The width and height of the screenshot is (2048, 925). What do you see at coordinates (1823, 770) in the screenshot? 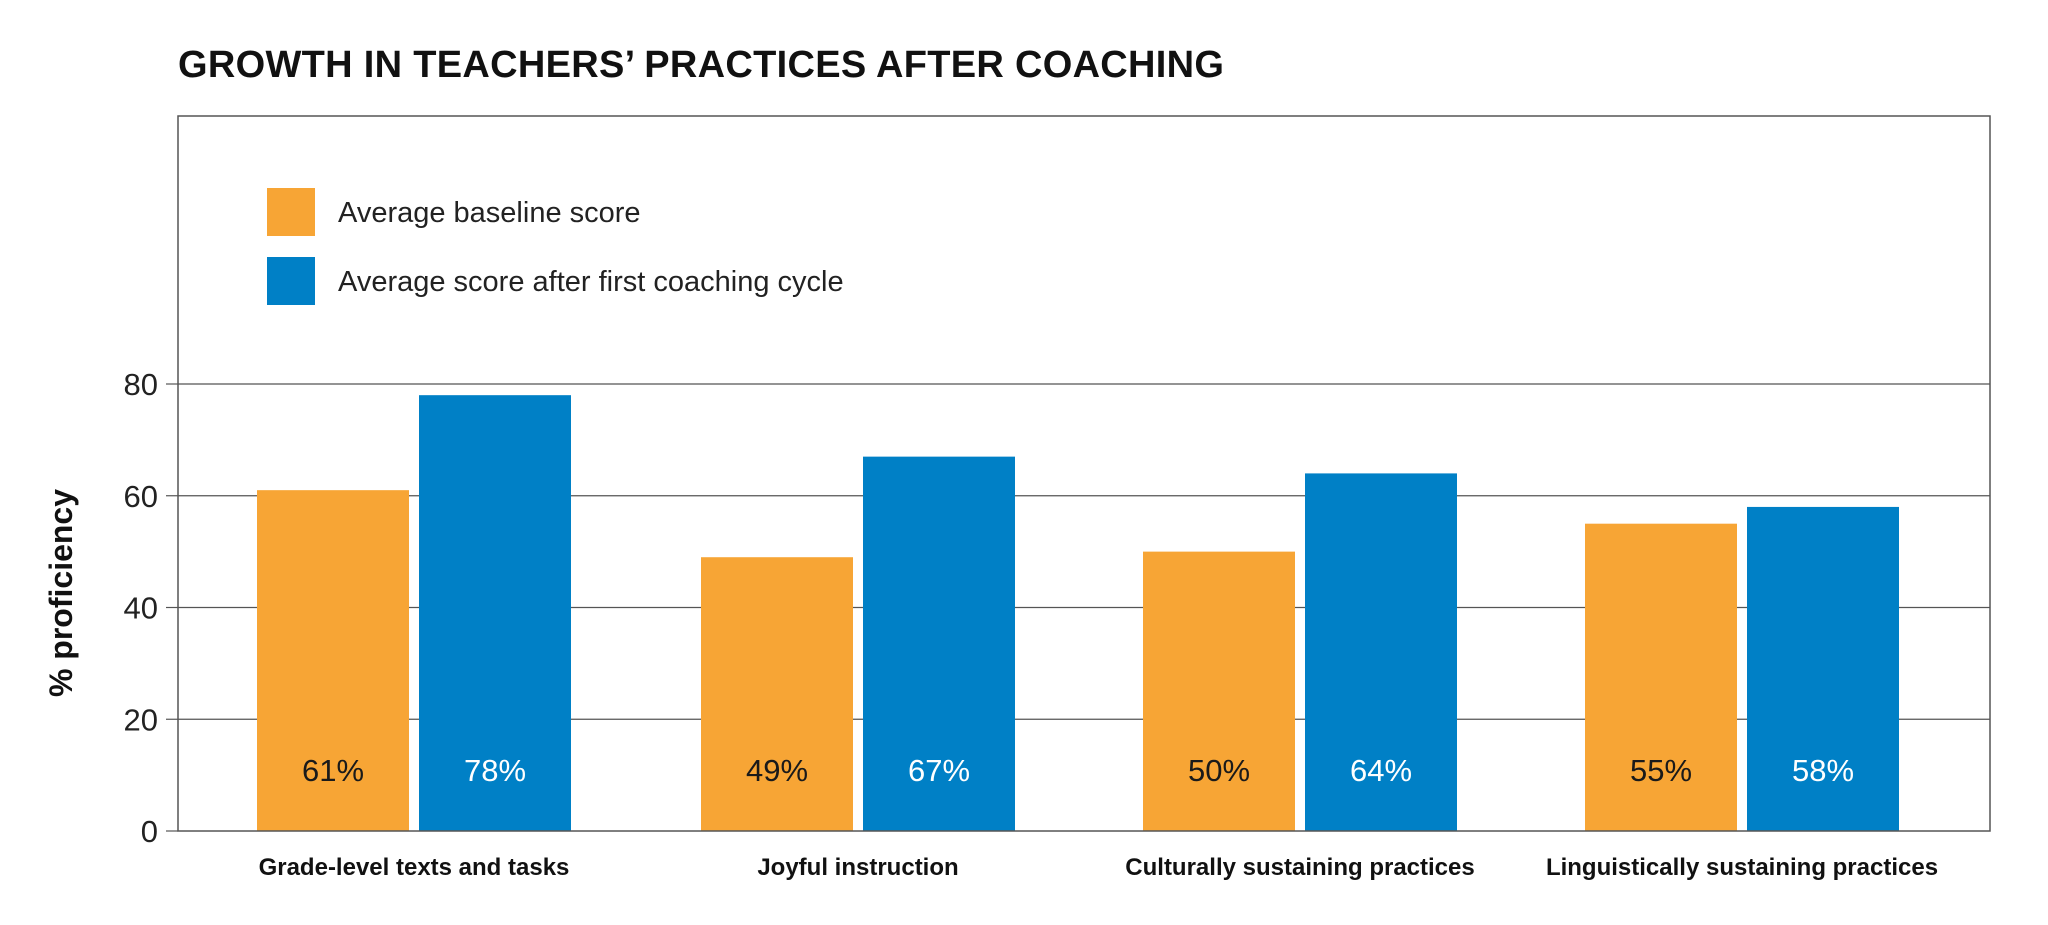
I see `data-label: 58%` at bounding box center [1823, 770].